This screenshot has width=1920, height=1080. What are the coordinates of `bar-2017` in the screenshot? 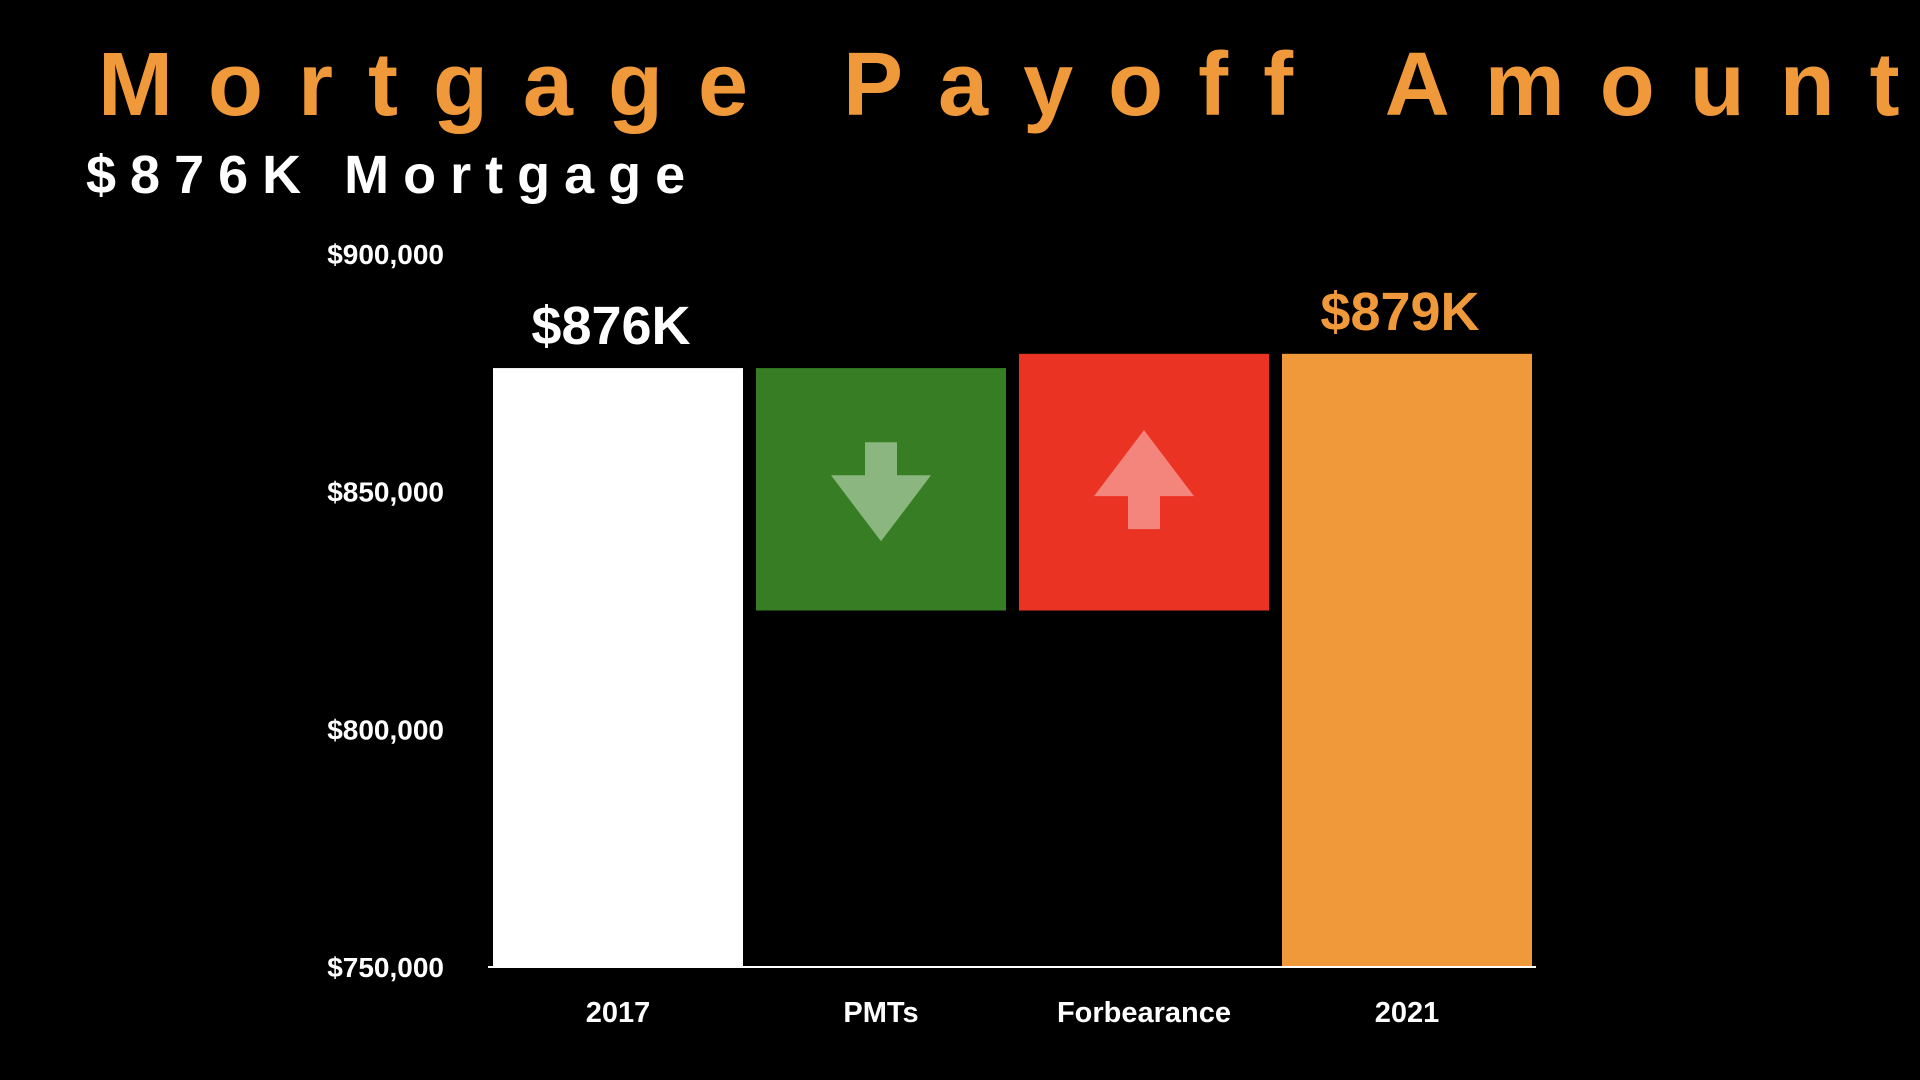 It's located at (618, 668).